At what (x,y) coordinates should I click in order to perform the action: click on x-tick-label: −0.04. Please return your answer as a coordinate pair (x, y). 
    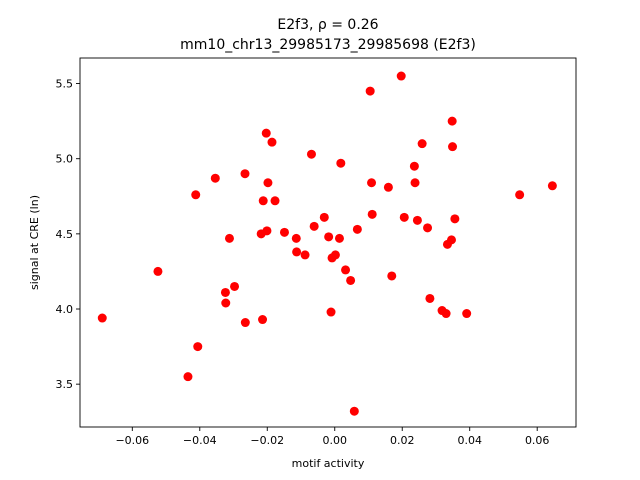
    Looking at the image, I should click on (200, 440).